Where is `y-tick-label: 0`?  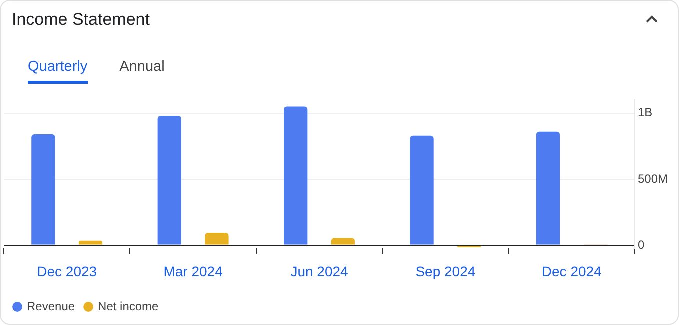
y-tick-label: 0 is located at coordinates (641, 245).